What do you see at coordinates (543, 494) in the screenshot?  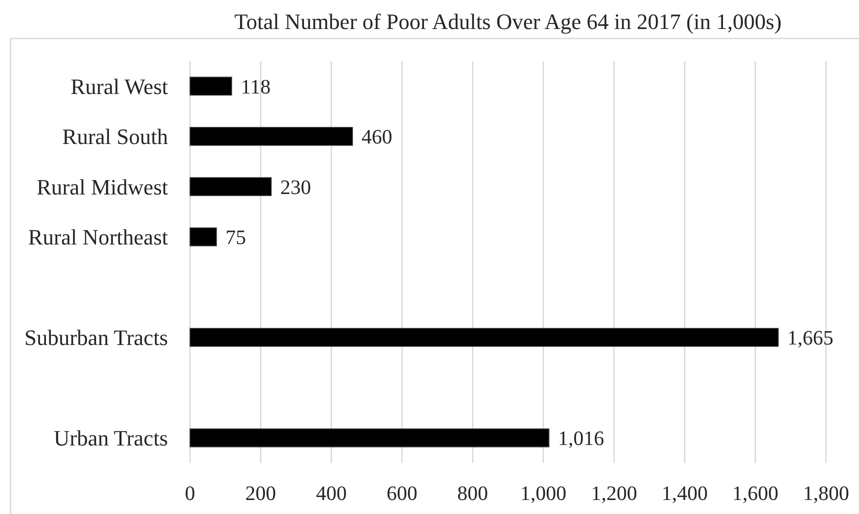 I see `x-tick-label: 1,000` at bounding box center [543, 494].